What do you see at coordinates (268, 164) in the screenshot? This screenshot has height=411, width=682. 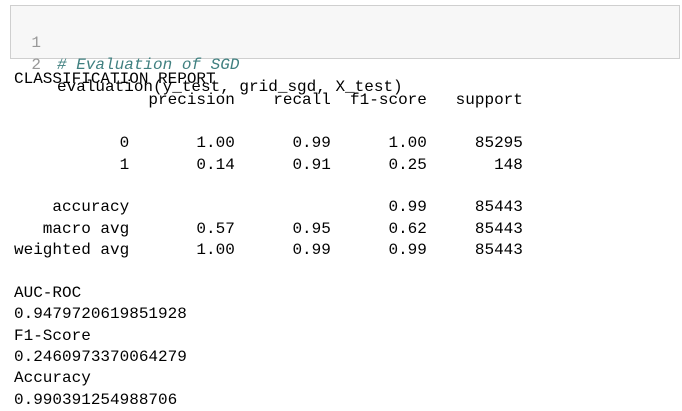 I see `report-row: 1 0.14 0.91 0.25 148` at bounding box center [268, 164].